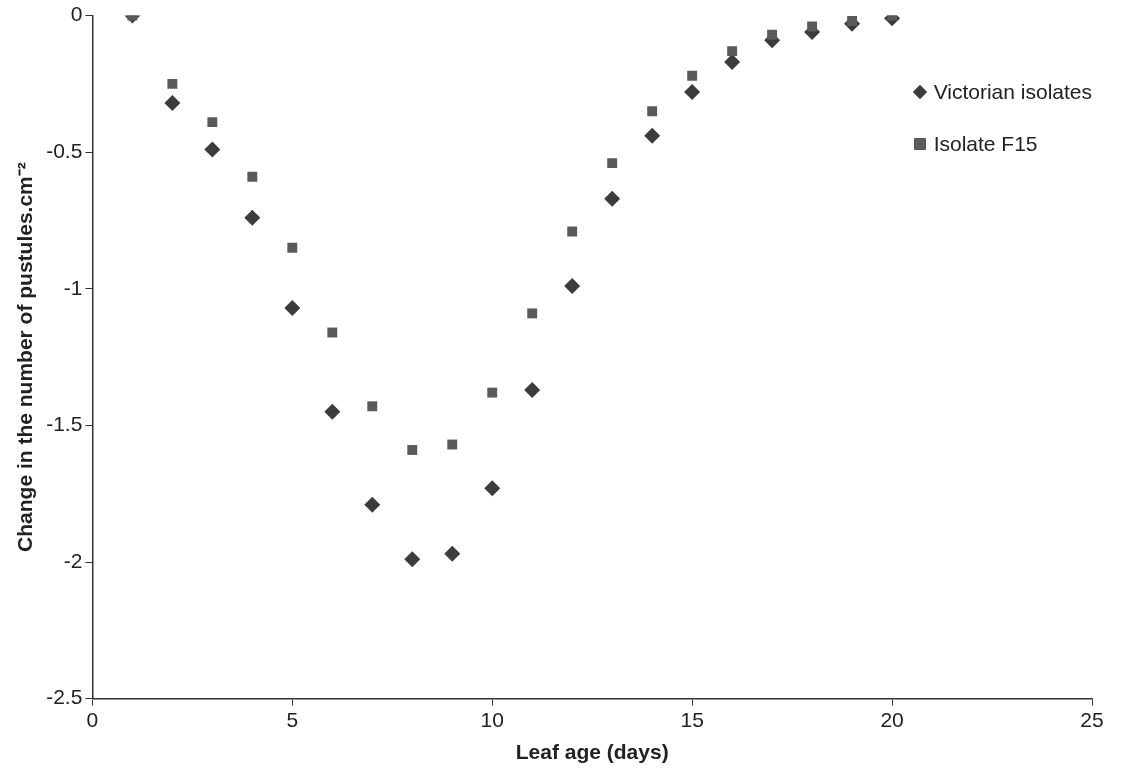 The width and height of the screenshot is (1122, 780). I want to click on x-tick-label: 10, so click(492, 719).